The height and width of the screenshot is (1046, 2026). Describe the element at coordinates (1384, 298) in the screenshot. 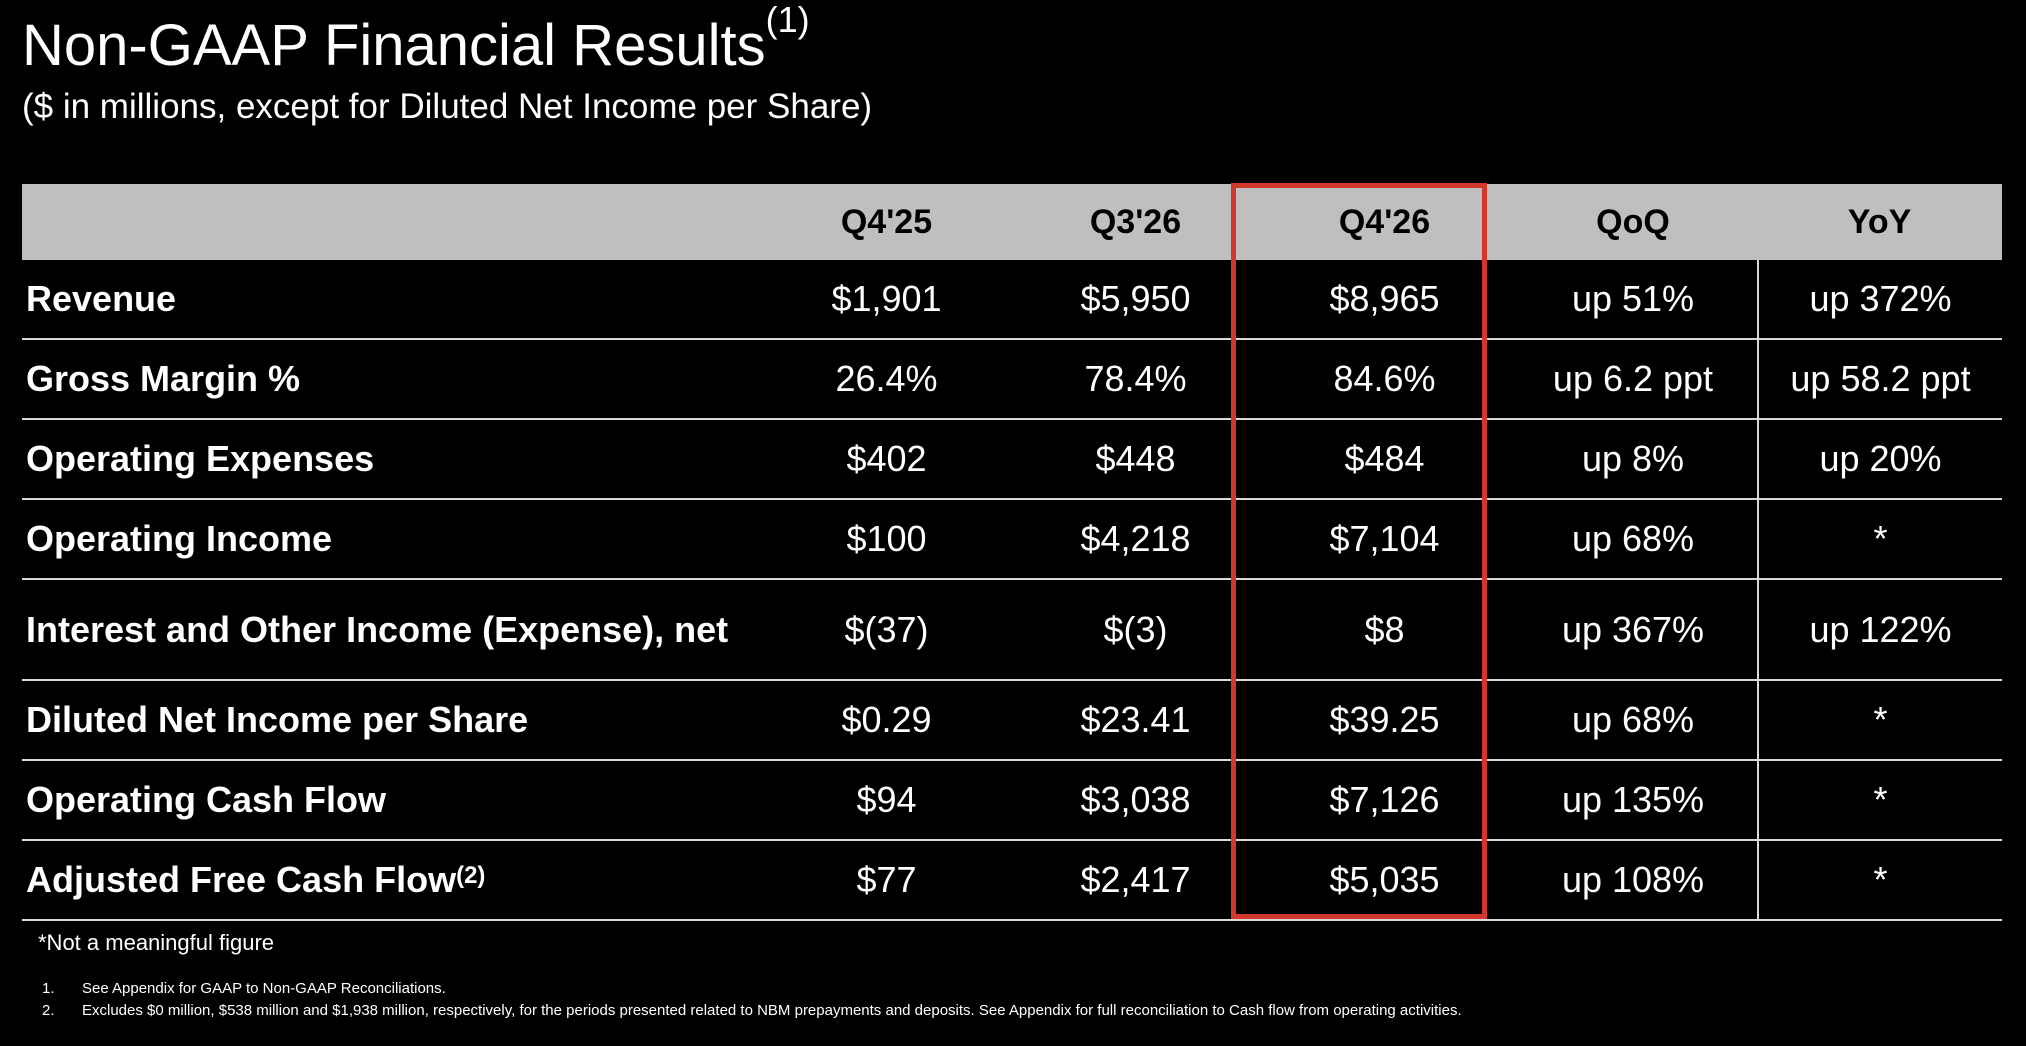

I see `cell-q426: $8,965` at that location.